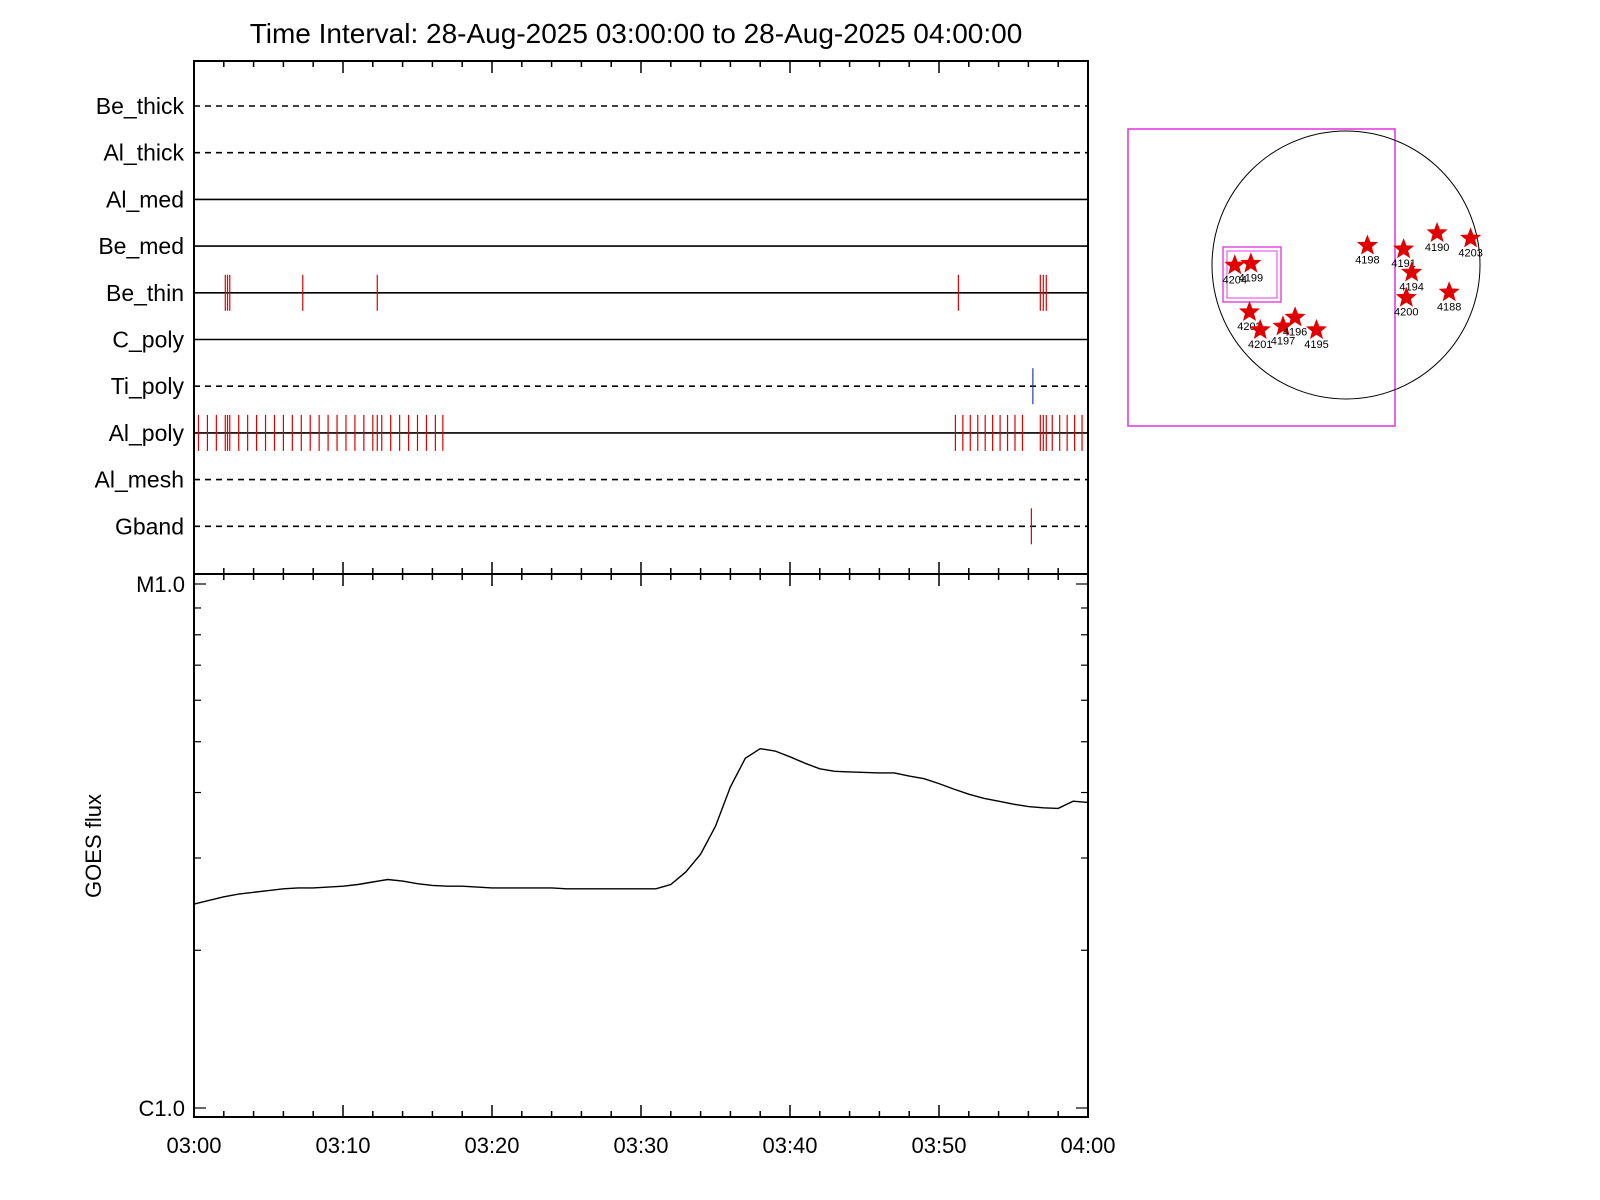 The width and height of the screenshot is (1600, 1200). Describe the element at coordinates (491, 1145) in the screenshot. I see `x-tick-label: 03:20` at that location.